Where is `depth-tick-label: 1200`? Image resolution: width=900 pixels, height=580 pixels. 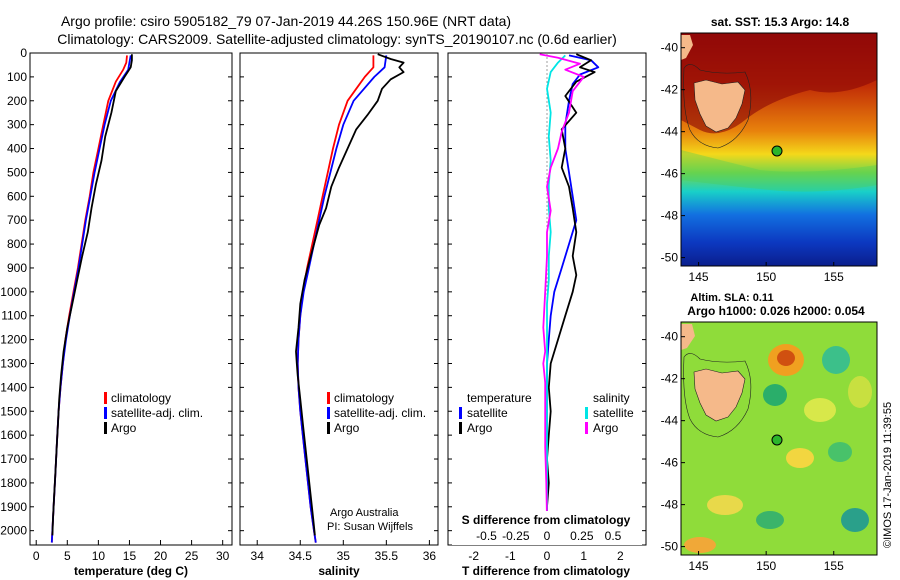 depth-tick-label: 1200 is located at coordinates (13, 340).